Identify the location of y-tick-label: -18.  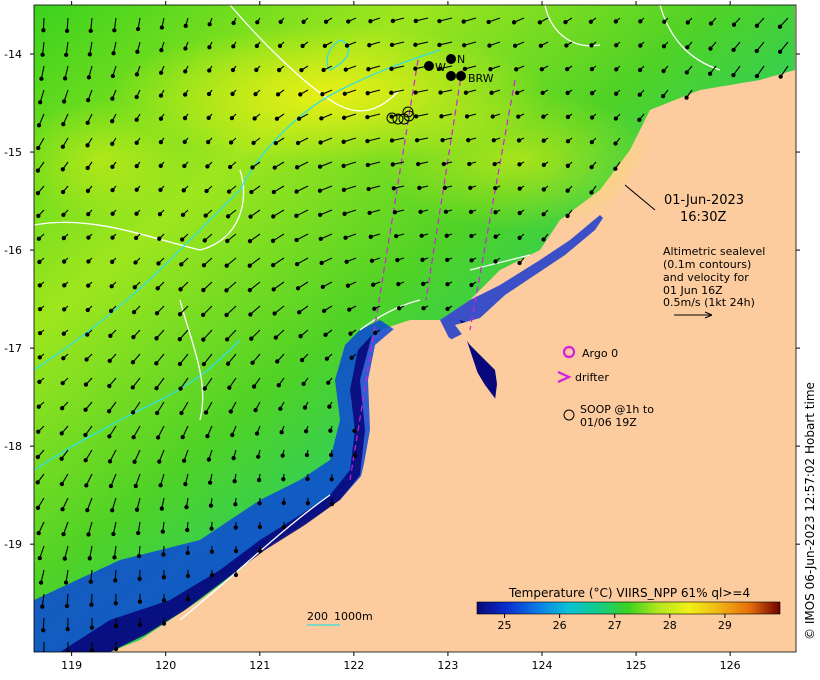
(13, 446).